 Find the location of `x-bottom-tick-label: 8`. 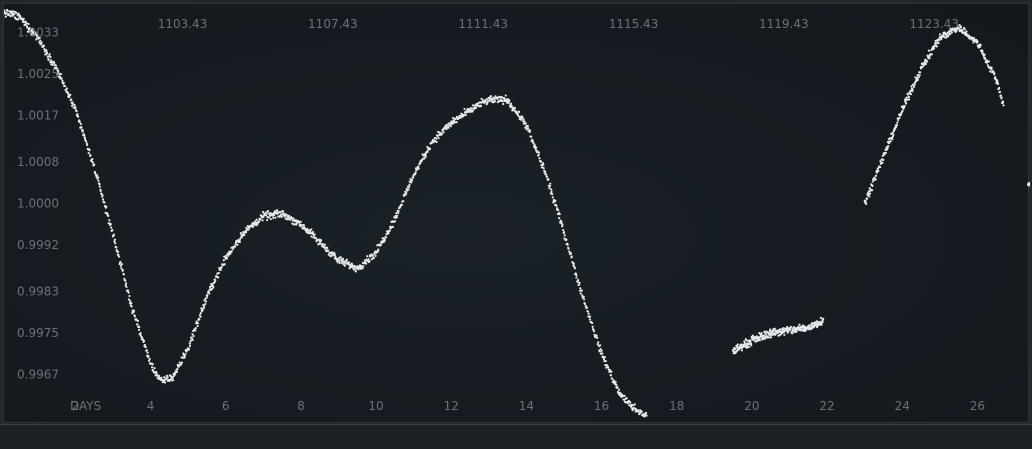

x-bottom-tick-label: 8 is located at coordinates (301, 406).